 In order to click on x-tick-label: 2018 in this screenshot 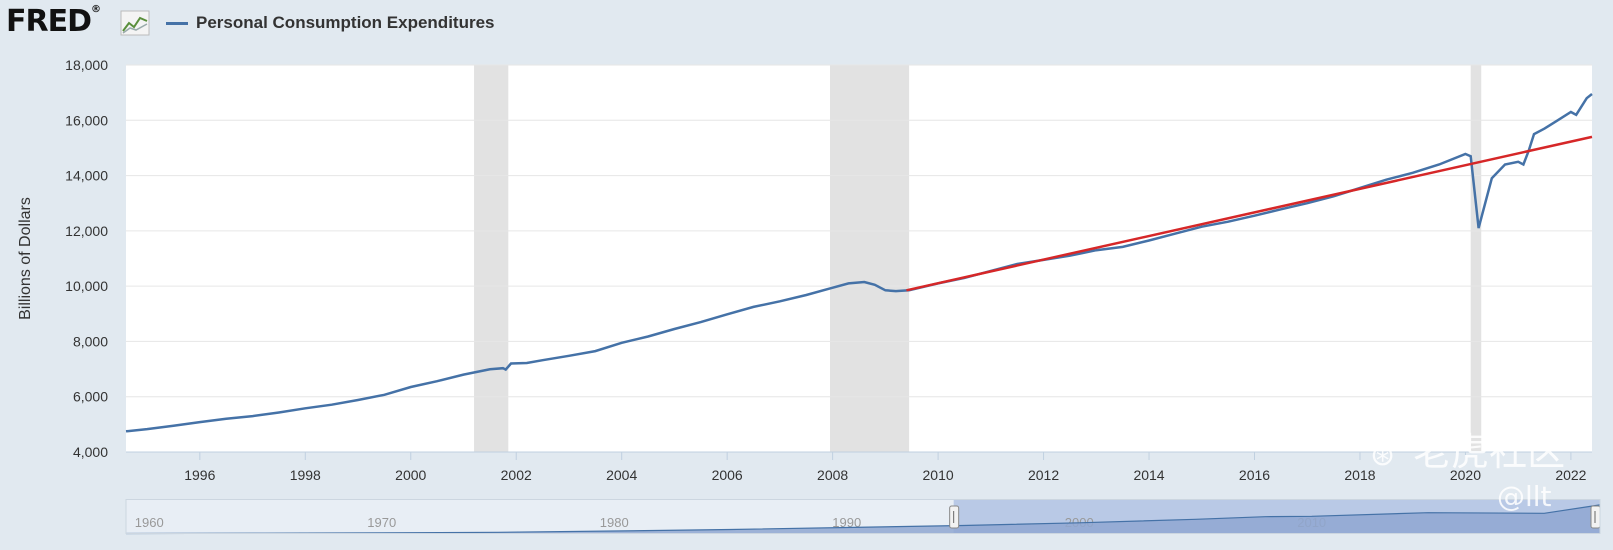, I will do `click(1359, 475)`.